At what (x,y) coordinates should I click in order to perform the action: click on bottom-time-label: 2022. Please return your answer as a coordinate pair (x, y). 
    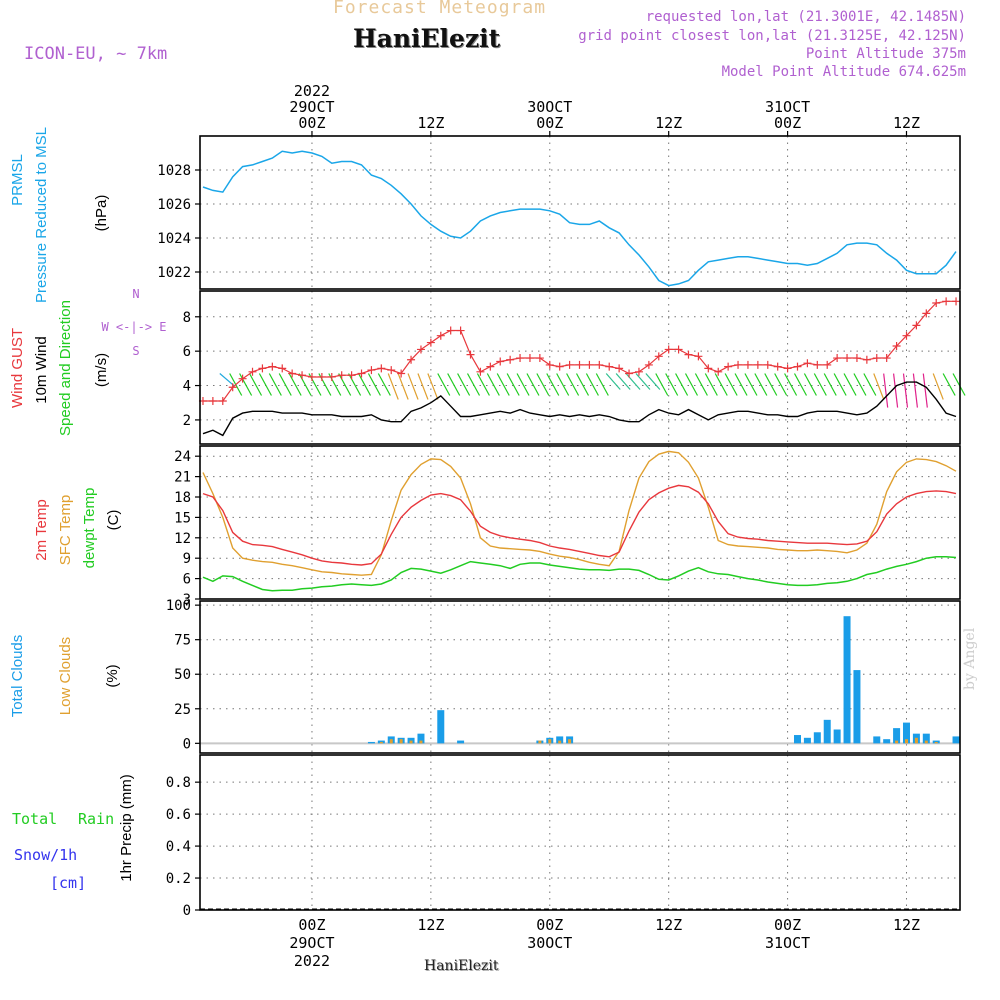
    Looking at the image, I should click on (312, 961).